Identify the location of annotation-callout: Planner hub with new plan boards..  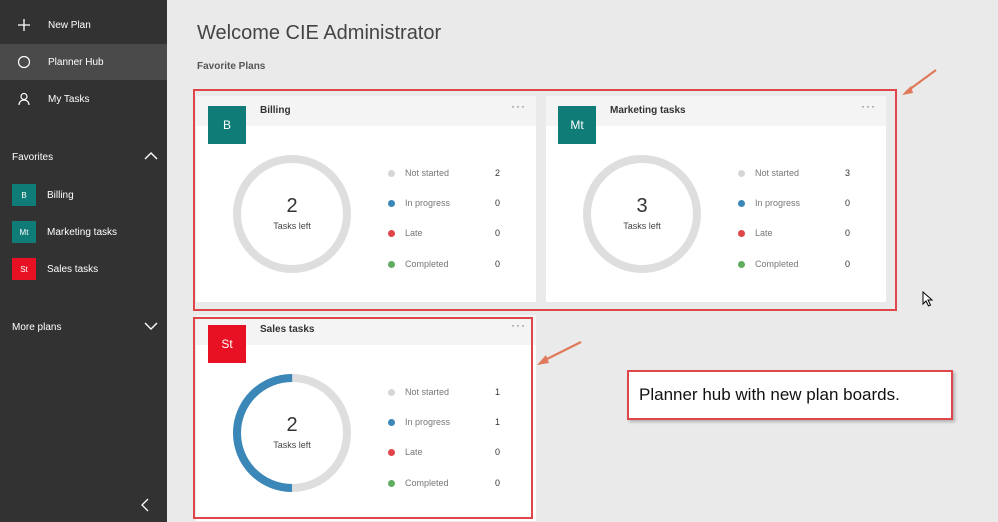
(790, 395).